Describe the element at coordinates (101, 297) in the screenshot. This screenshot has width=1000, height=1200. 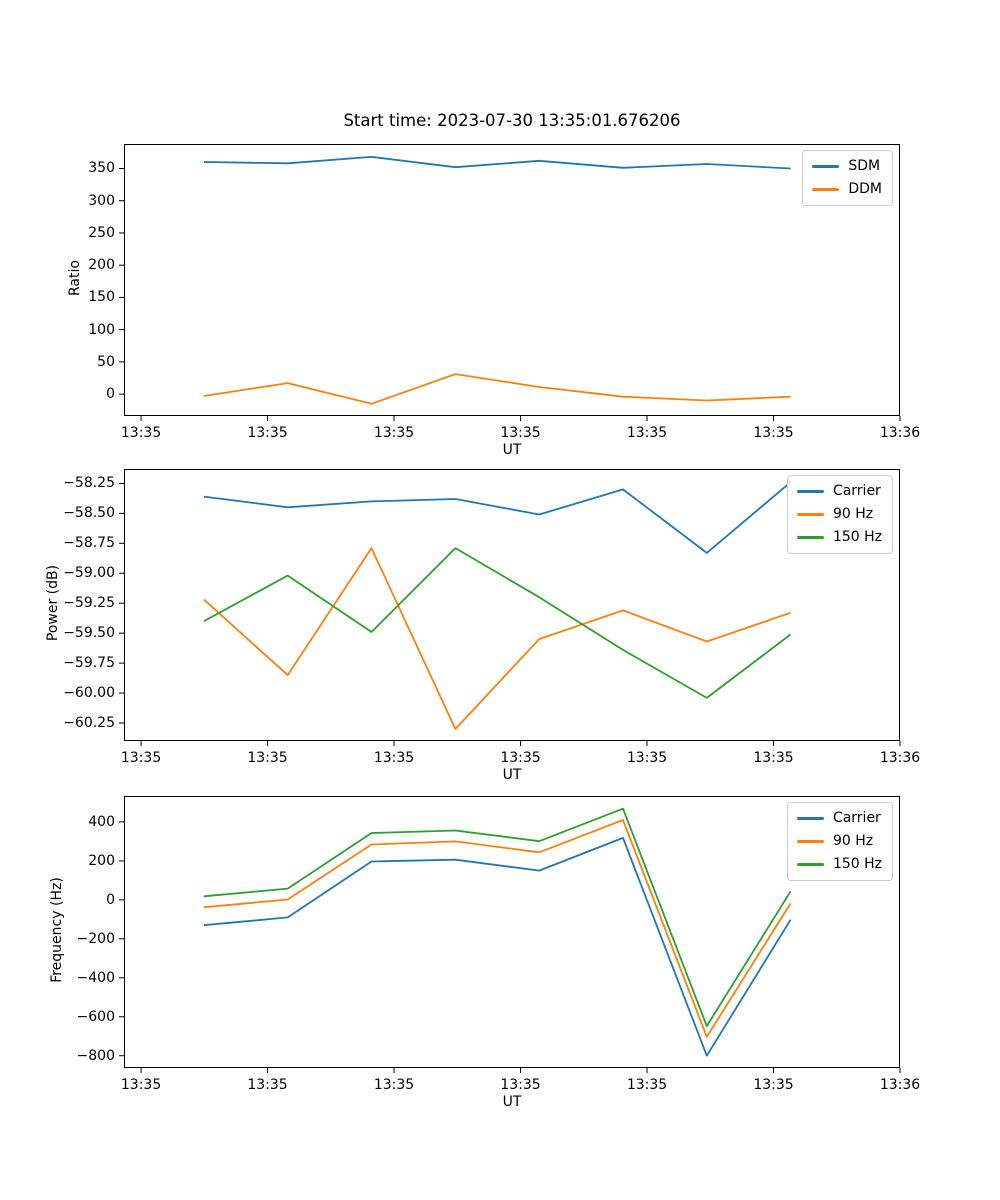
I see `y-tick-label: 150` at that location.